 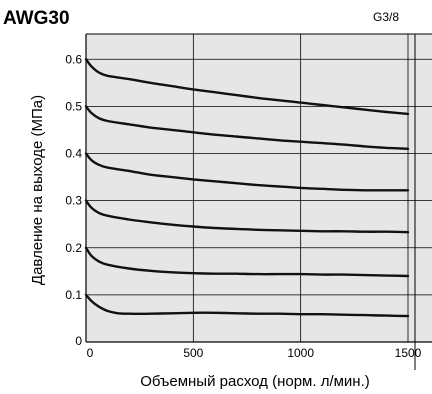 What do you see at coordinates (73, 295) in the screenshot?
I see `y-tick-label: 0.1` at bounding box center [73, 295].